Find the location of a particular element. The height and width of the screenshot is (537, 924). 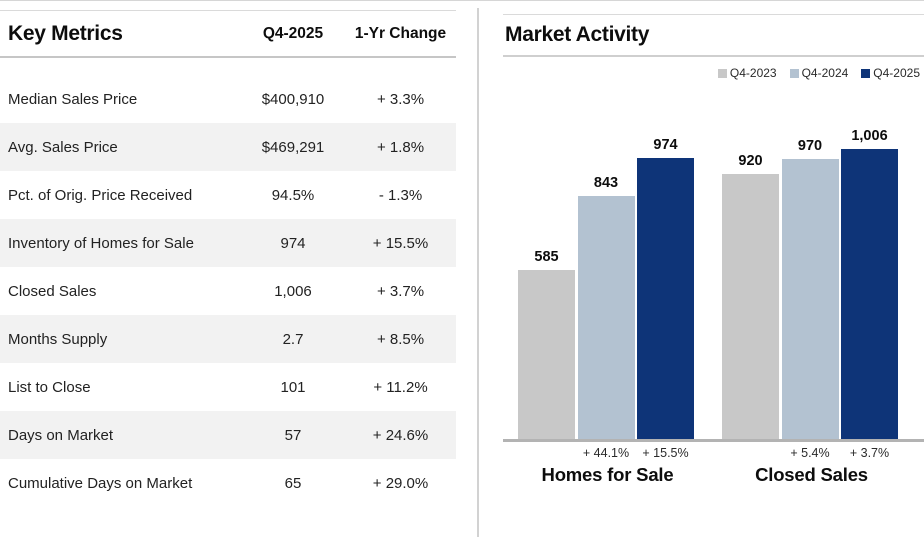

bar-q4-2025-closed-sales is located at coordinates (869, 294).